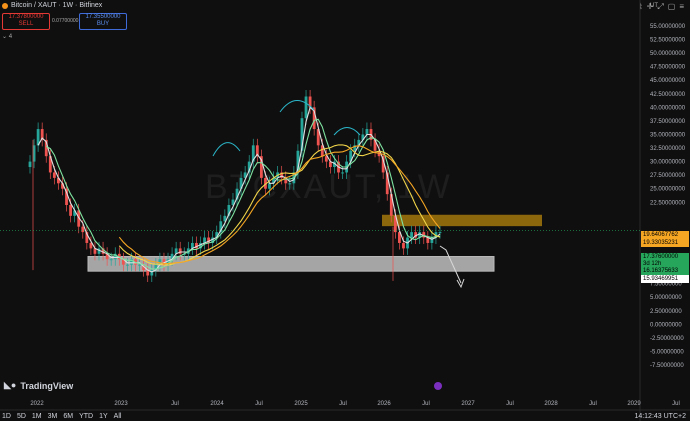  What do you see at coordinates (666, 285) in the screenshot?
I see `price-axis-label: 7.50000000` at bounding box center [666, 285].